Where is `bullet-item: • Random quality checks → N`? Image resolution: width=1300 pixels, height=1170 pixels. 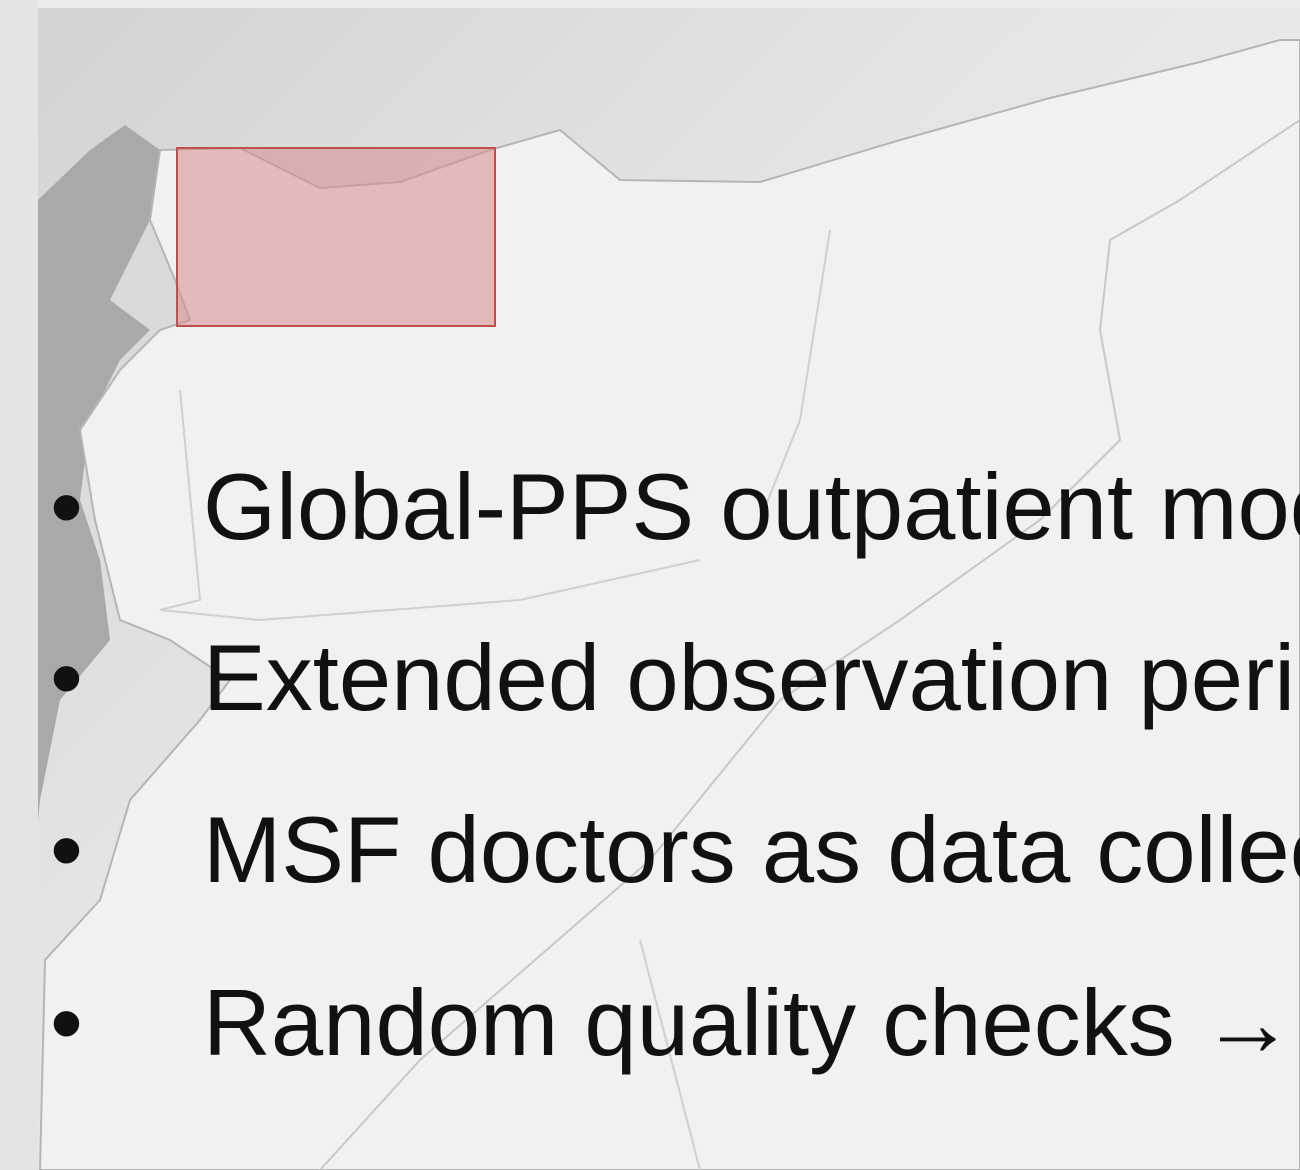 bullet-item: • Random quality checks → N is located at coordinates (650, 1023).